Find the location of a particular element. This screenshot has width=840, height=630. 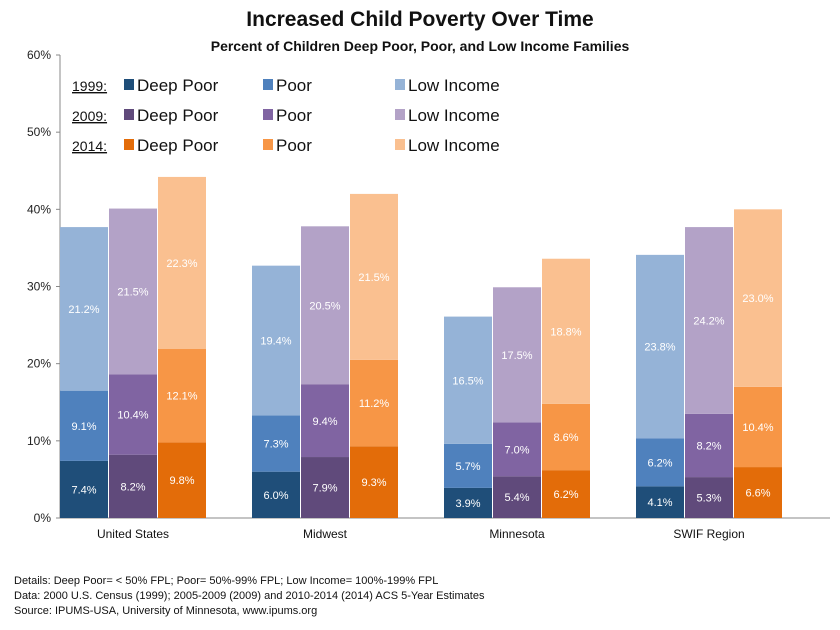

legend-year-label: 2014: is located at coordinates (89, 146).